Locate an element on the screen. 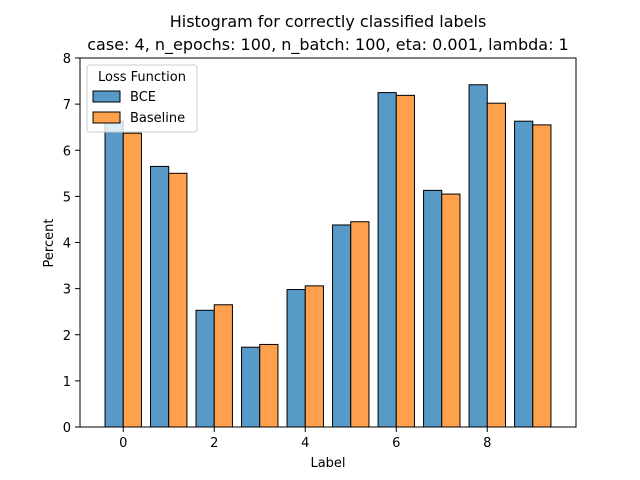 This screenshot has width=640, height=480. y-tick-label: 5 is located at coordinates (67, 197).